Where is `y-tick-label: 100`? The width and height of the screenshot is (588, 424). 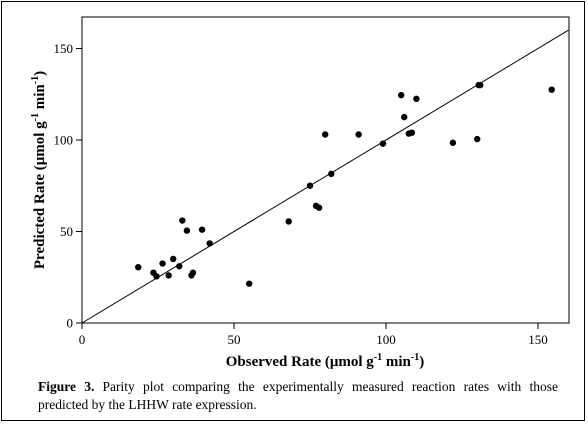
y-tick-label: 100 is located at coordinates (64, 140).